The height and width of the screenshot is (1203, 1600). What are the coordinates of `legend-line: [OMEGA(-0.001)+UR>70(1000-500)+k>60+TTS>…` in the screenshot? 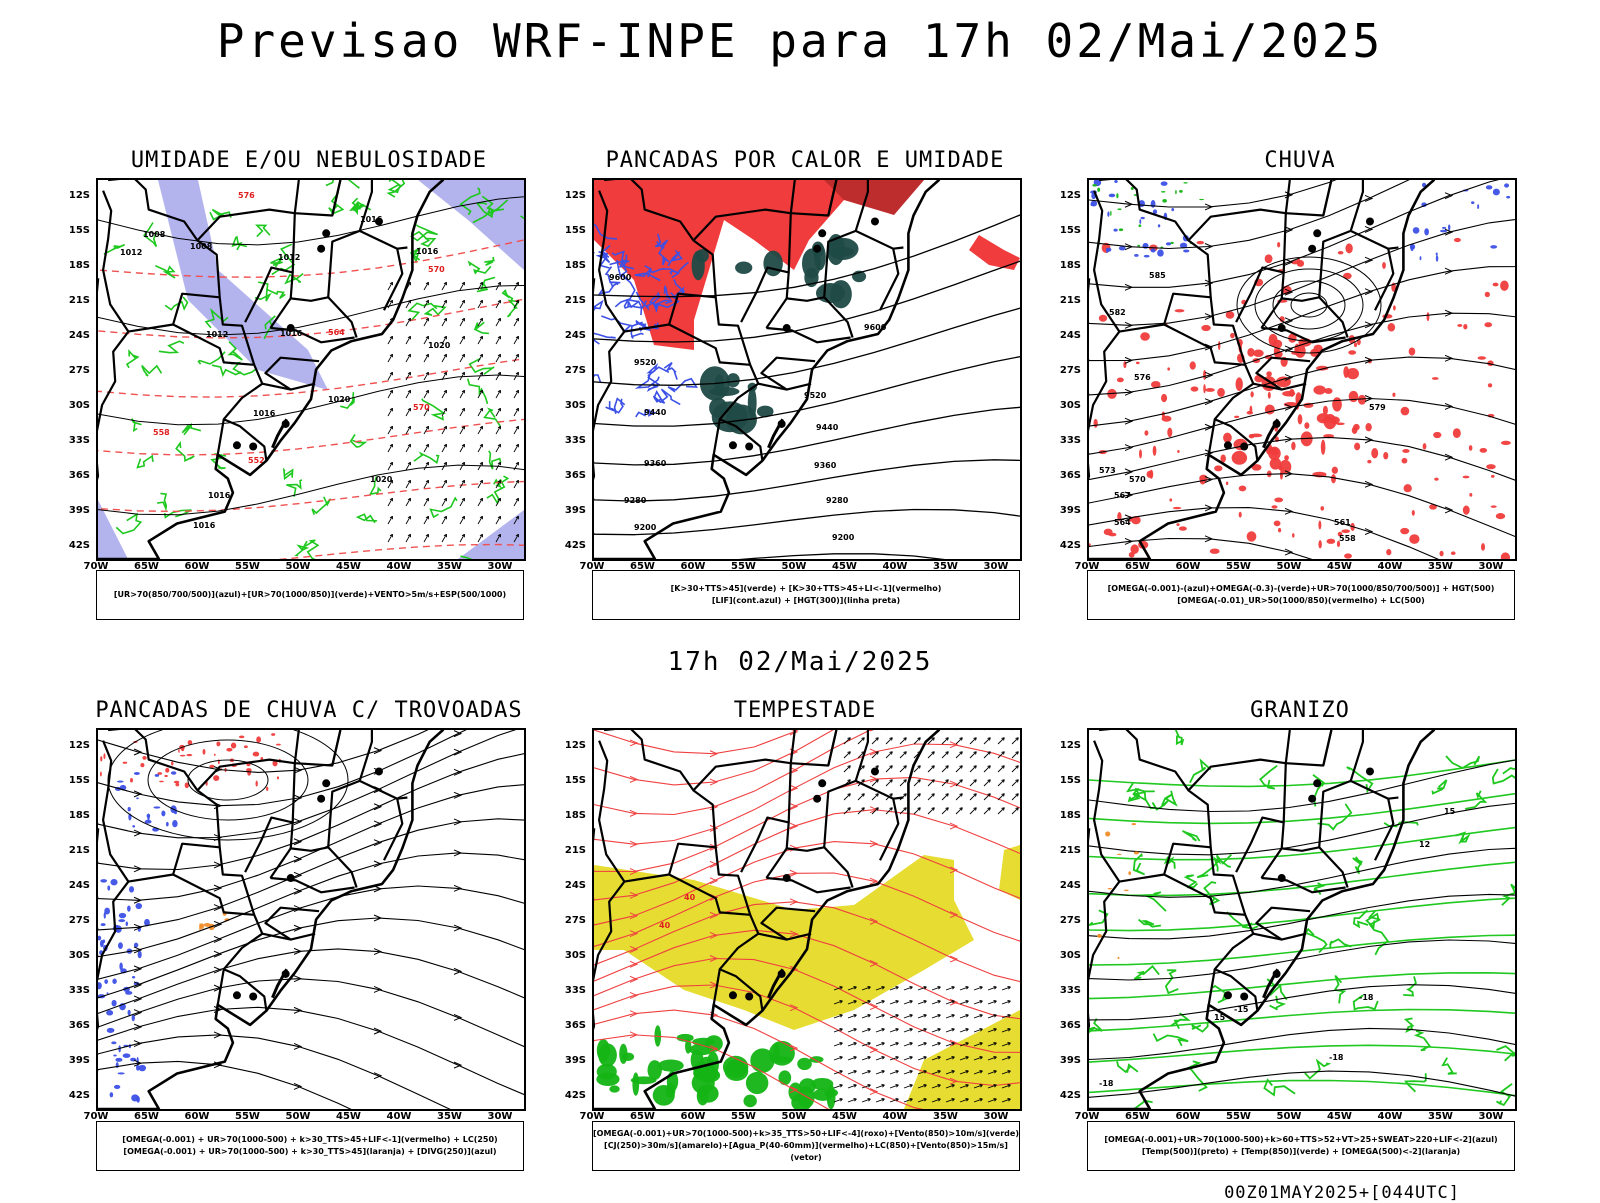 It's located at (1301, 1139).